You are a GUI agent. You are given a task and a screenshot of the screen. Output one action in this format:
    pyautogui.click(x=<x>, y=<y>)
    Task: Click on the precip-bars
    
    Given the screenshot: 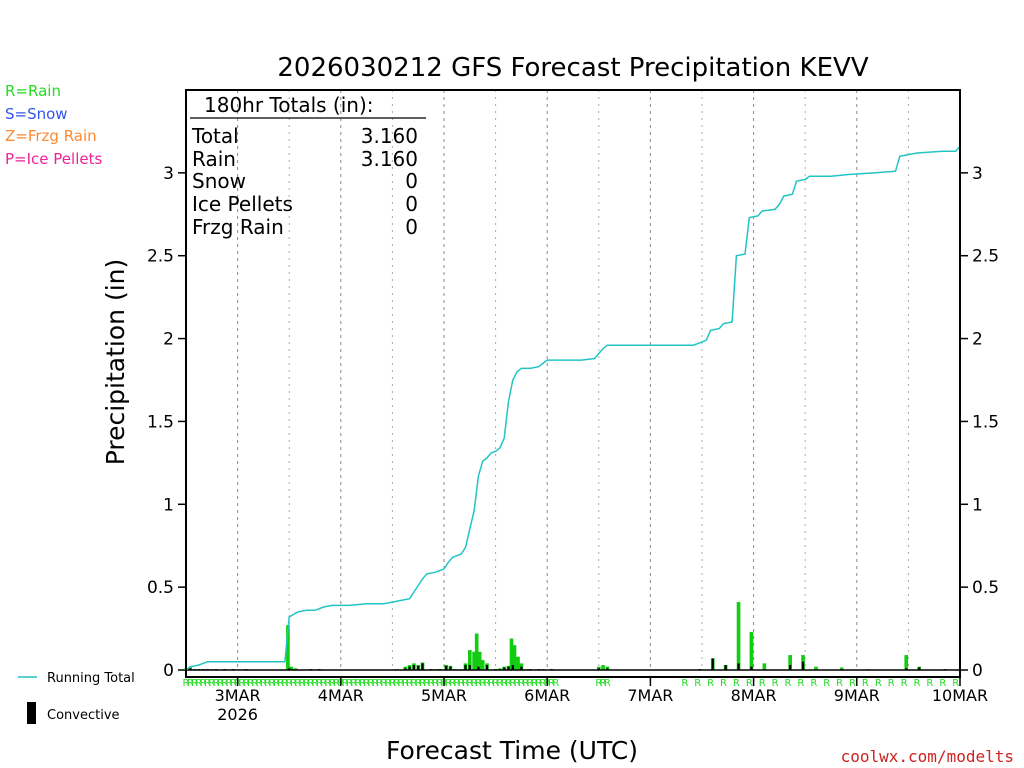 What is the action you would take?
    pyautogui.click(x=572, y=636)
    